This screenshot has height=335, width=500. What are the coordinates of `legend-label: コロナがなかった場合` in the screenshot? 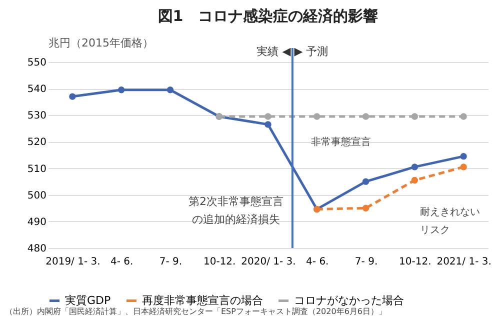 It's located at (349, 300).